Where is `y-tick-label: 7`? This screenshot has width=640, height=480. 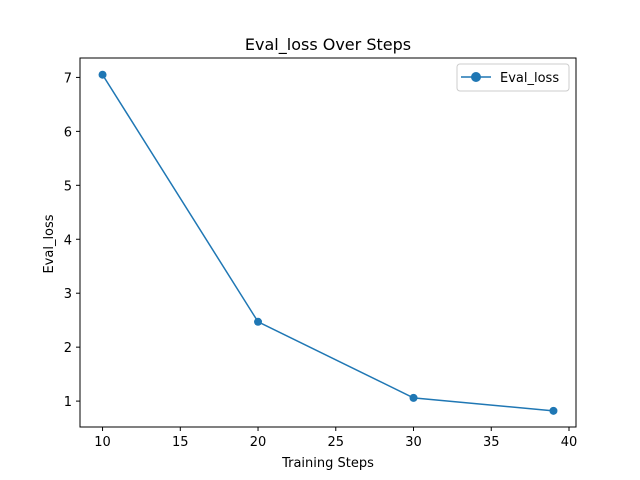 y-tick-label: 7 is located at coordinates (68, 78).